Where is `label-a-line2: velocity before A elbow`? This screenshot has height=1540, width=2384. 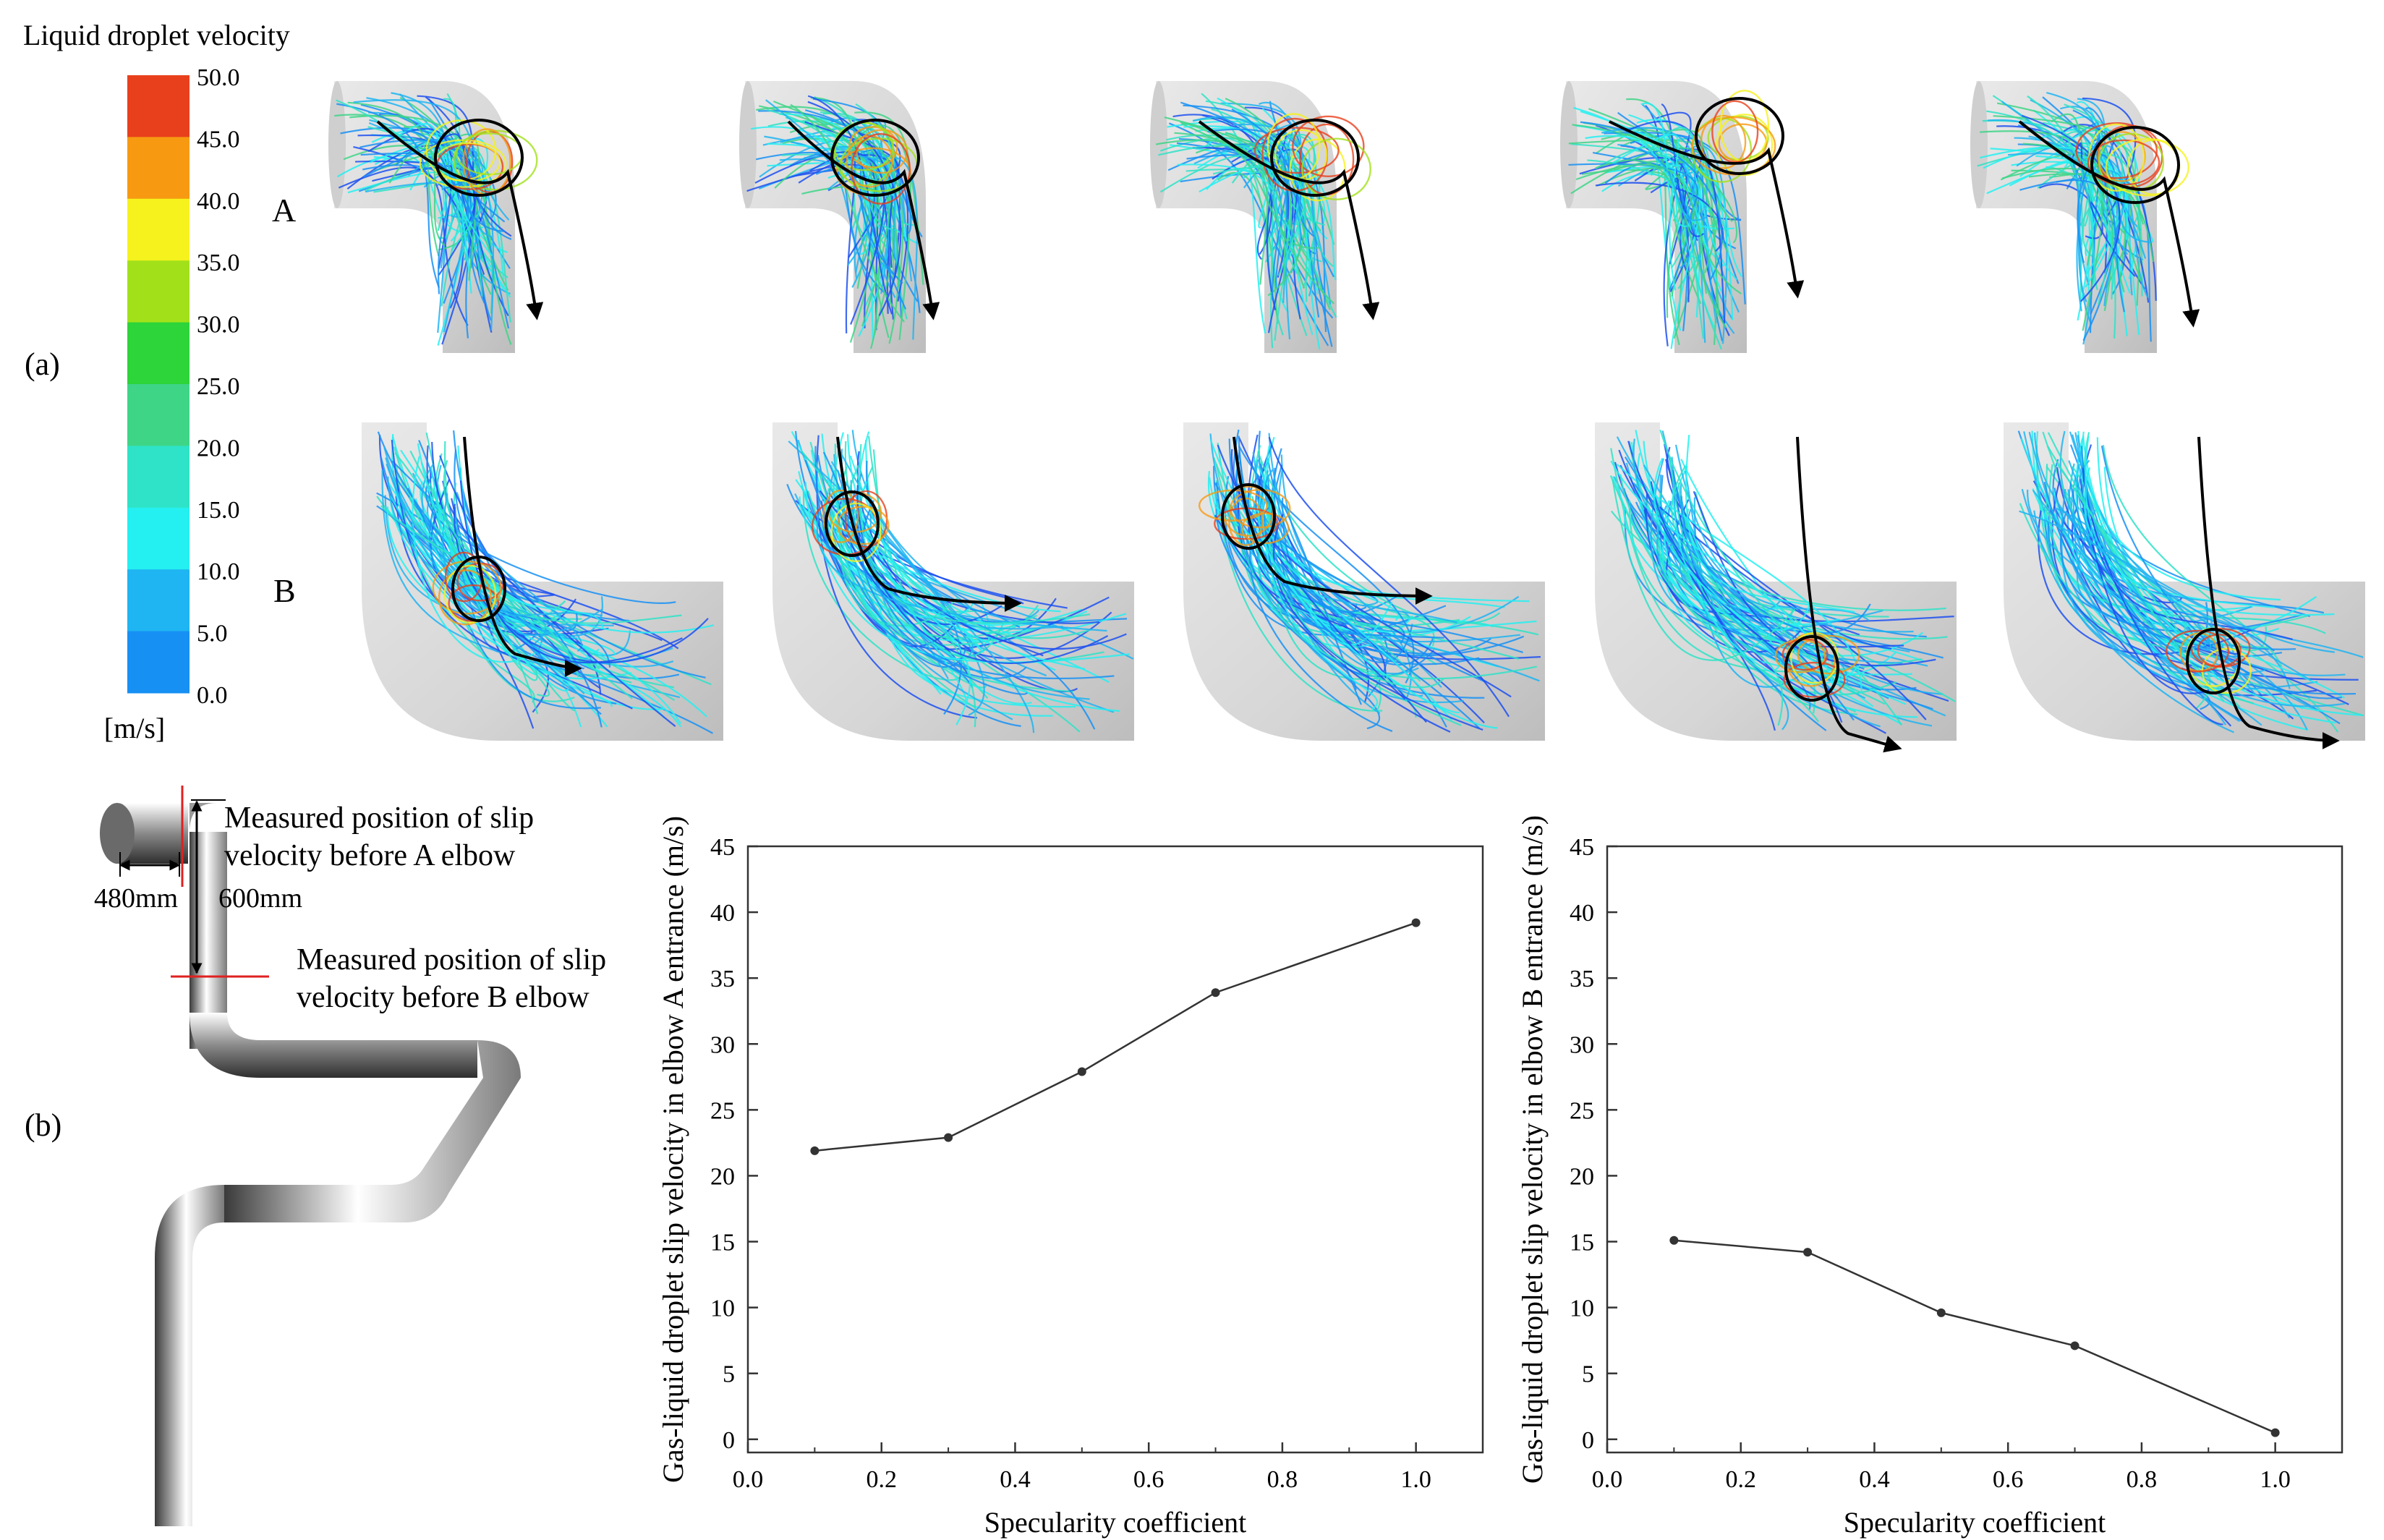 label-a-line2: velocity before A elbow is located at coordinates (370, 855).